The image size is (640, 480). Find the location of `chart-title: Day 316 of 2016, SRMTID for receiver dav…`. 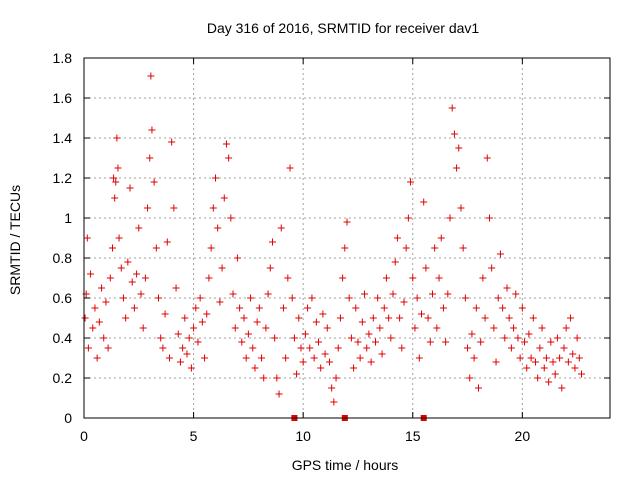

chart-title: Day 316 of 2016, SRMTID for receiver dav… is located at coordinates (343, 28).